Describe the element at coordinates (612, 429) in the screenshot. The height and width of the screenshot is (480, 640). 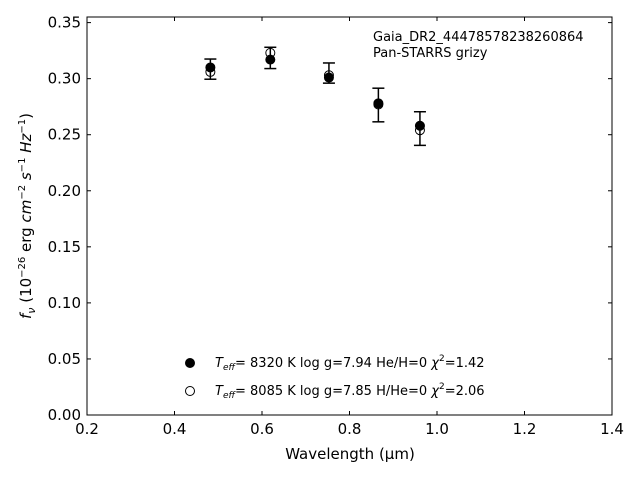
I see `x-tick-label: 1.4` at that location.